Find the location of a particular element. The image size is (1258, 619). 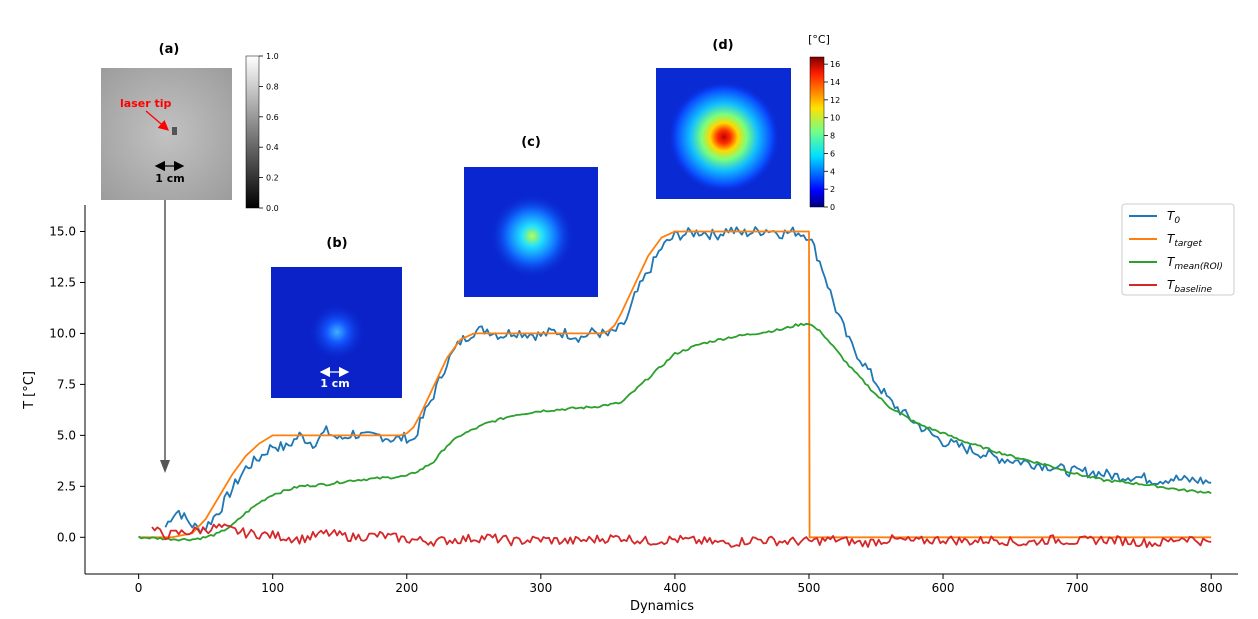

inset-c: (c) is located at coordinates (531, 216).